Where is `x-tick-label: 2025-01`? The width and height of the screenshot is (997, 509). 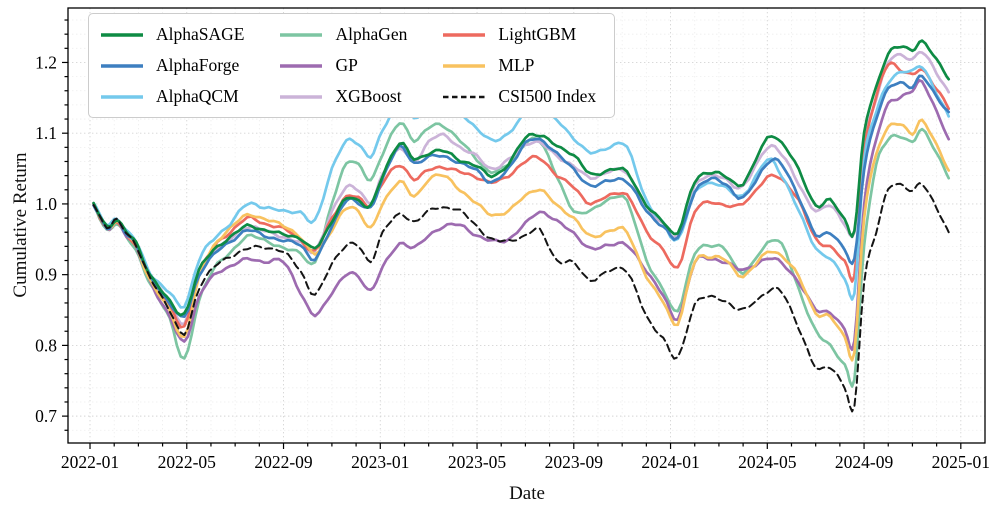
x-tick-label: 2025-01 is located at coordinates (961, 462).